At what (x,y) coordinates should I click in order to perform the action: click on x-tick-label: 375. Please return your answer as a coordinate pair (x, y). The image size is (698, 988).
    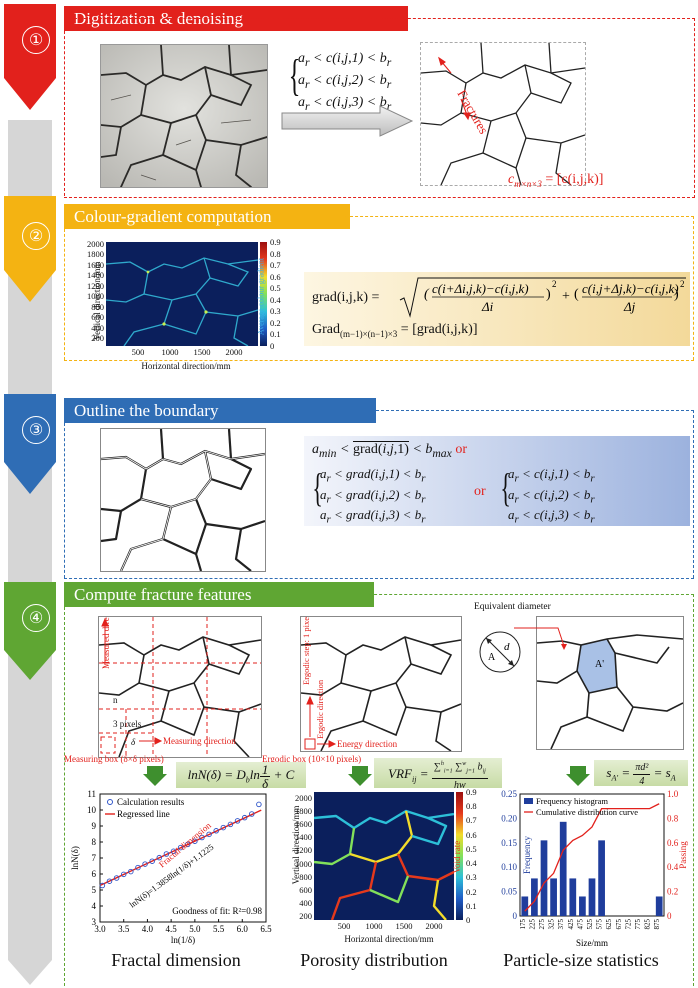
    Looking at the image, I should click on (561, 924).